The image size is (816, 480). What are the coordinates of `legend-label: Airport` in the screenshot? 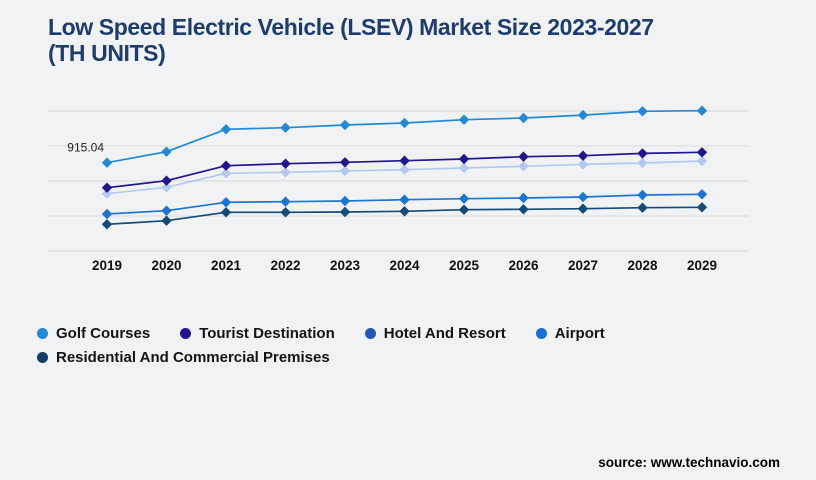 It's located at (579, 333).